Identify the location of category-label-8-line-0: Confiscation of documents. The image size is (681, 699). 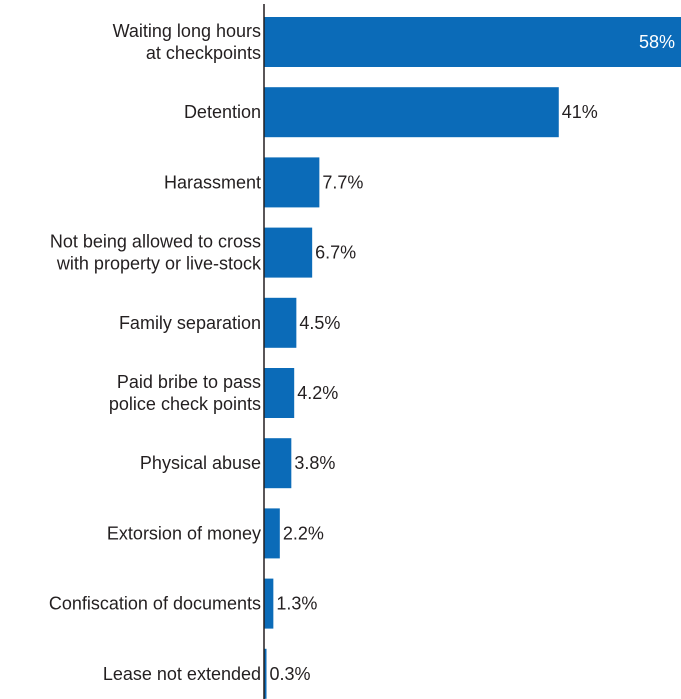
(155, 604).